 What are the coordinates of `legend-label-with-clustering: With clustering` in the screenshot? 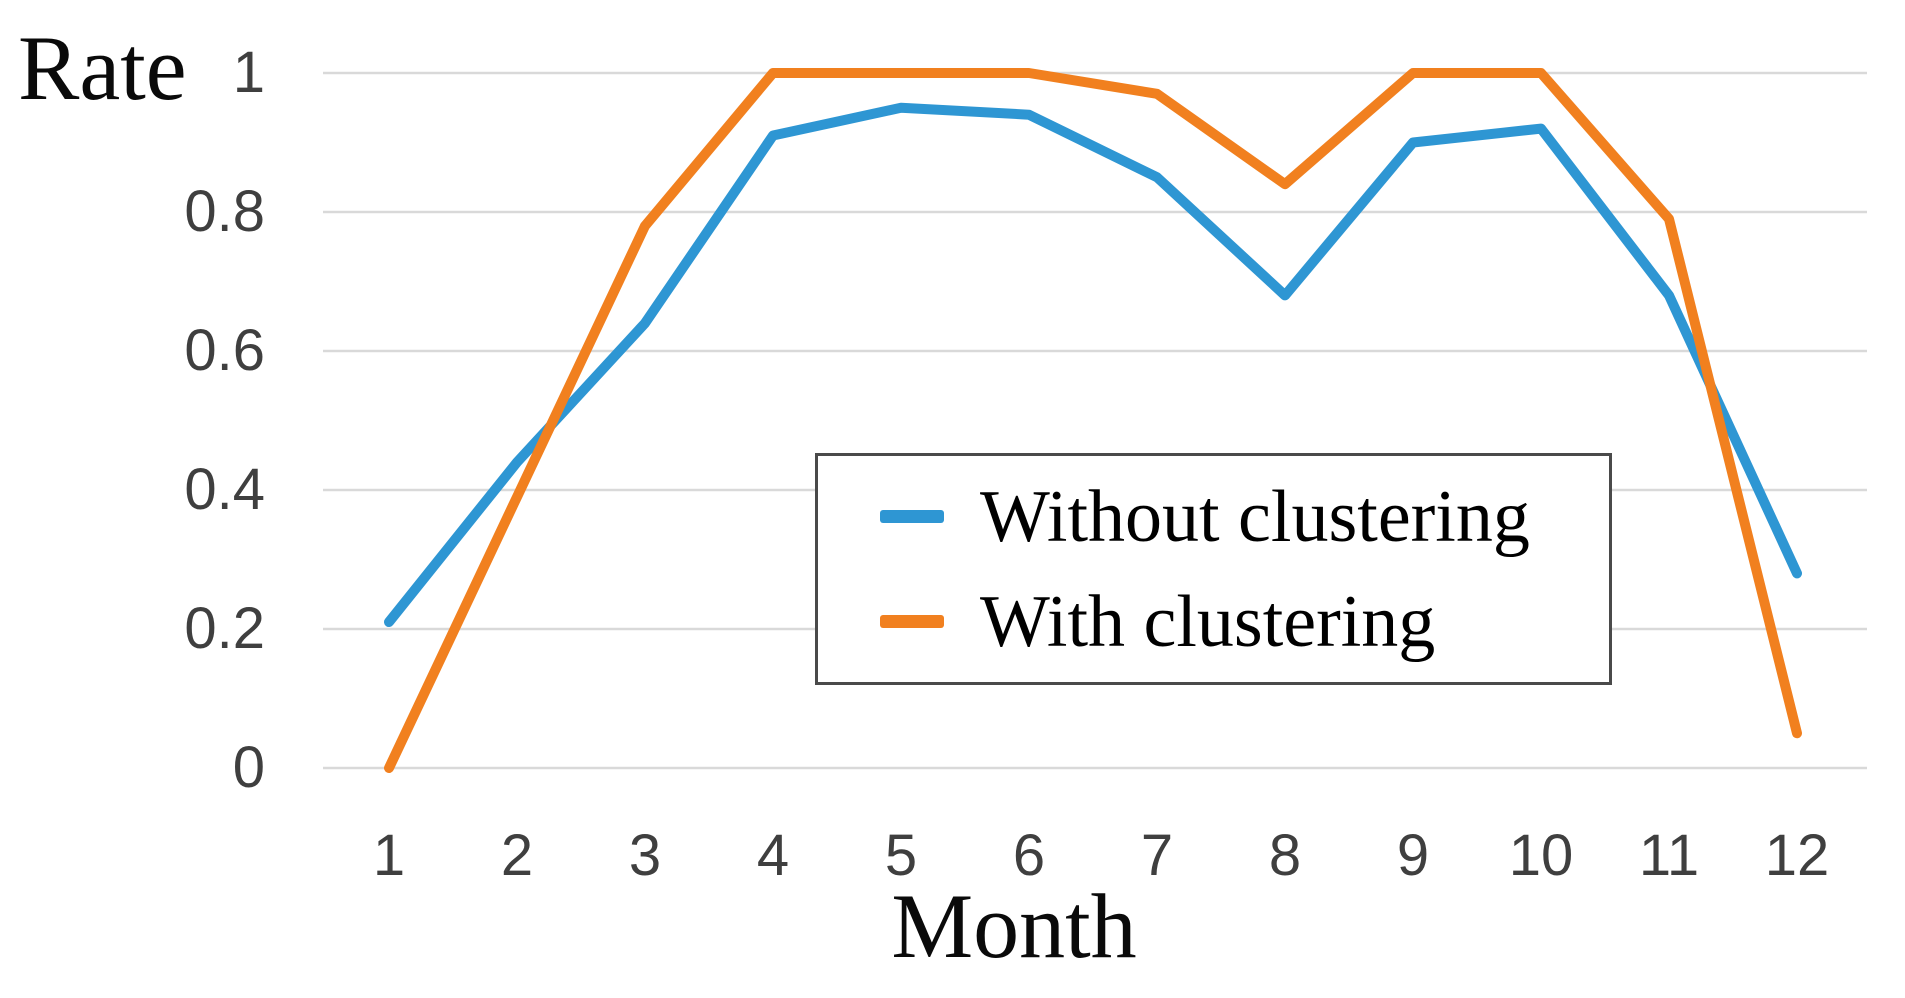 It's located at (1208, 621).